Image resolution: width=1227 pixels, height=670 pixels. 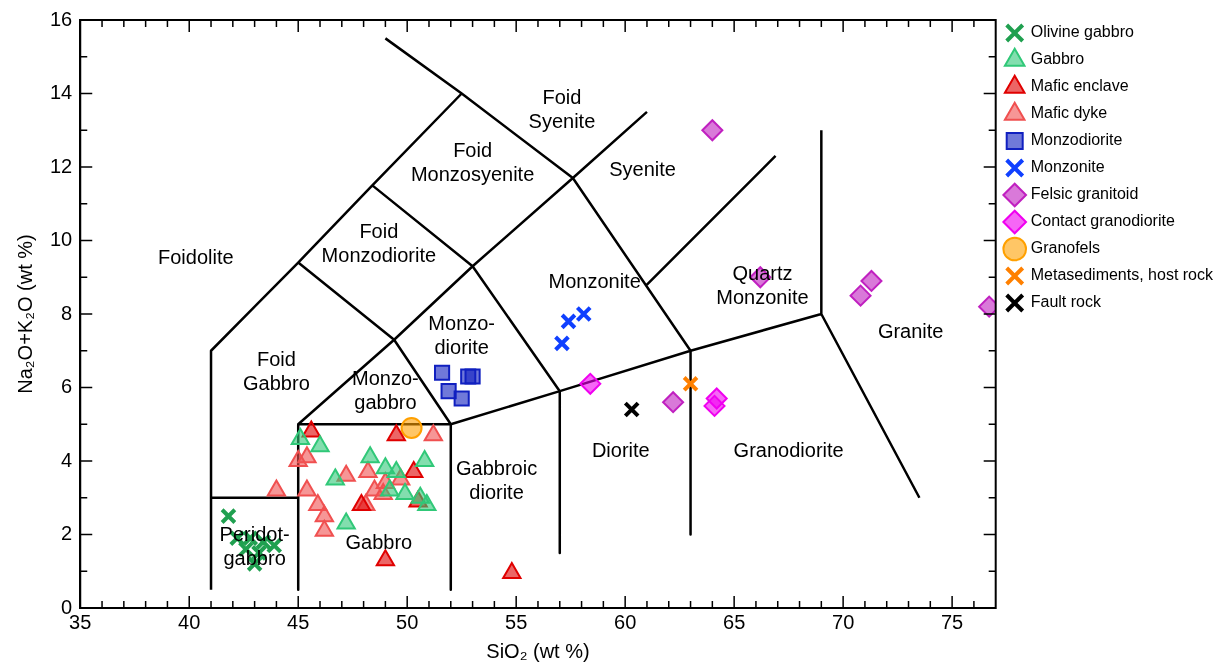 What do you see at coordinates (1069, 113) in the screenshot?
I see `legend-label: Mafic dyke` at bounding box center [1069, 113].